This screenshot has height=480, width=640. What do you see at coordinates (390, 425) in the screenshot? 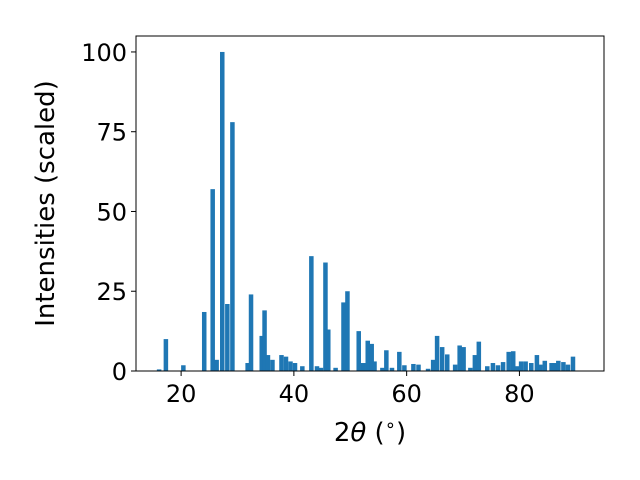
I see `x-axis-label-part: ∘` at bounding box center [390, 425].